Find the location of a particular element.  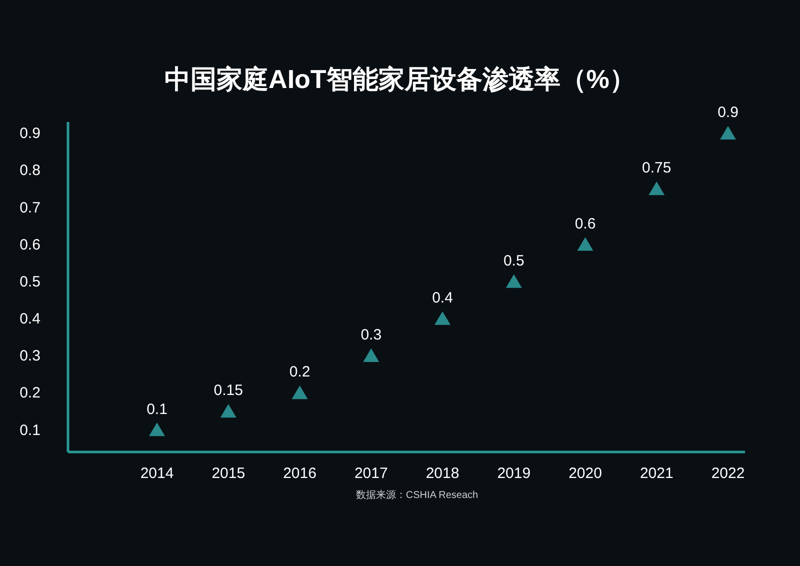

x-tick-label: 2020 is located at coordinates (585, 473).